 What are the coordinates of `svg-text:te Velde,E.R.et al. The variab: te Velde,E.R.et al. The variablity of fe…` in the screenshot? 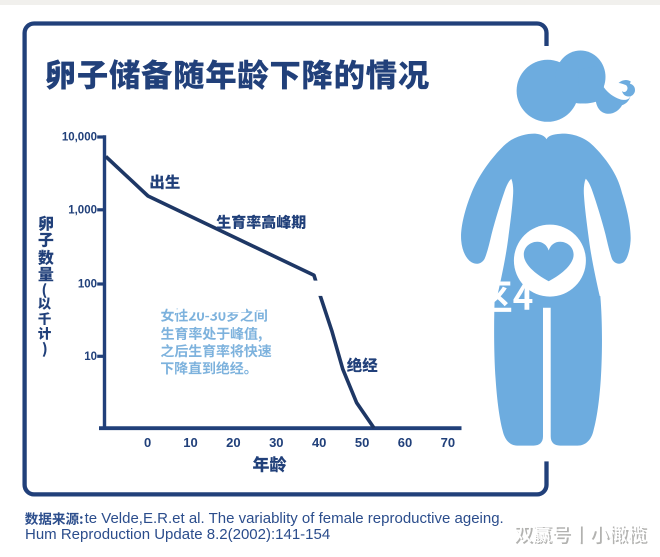 It's located at (294, 518).